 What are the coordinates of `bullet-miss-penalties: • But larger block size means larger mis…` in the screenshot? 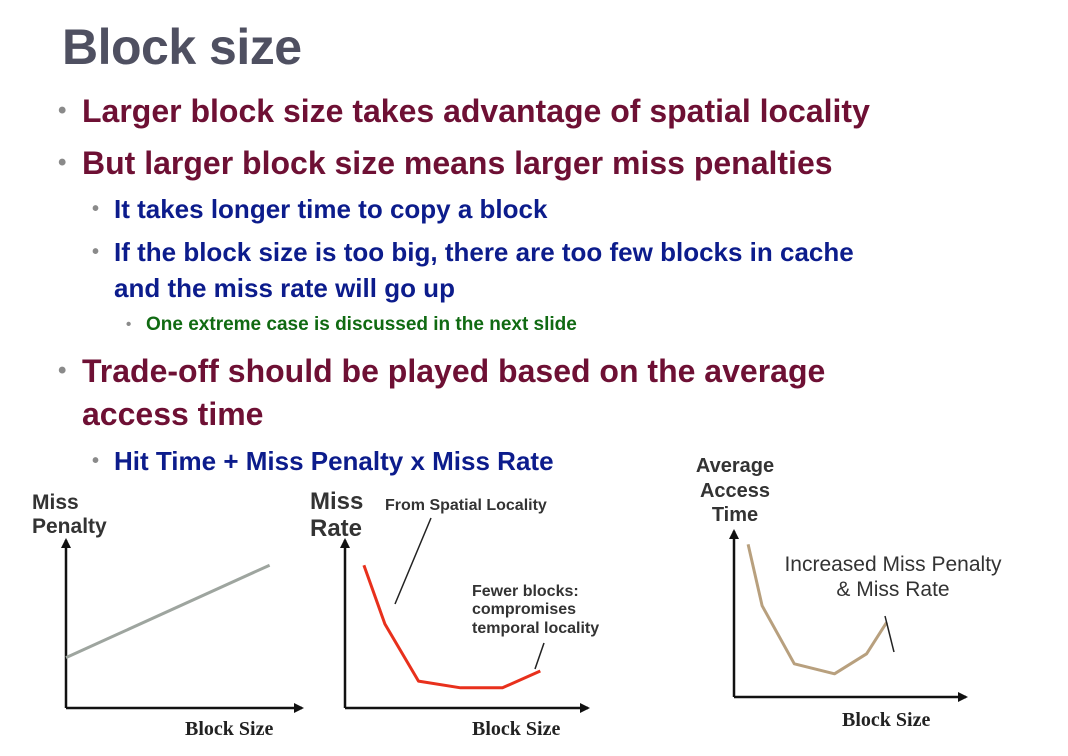 It's located at (445, 163).